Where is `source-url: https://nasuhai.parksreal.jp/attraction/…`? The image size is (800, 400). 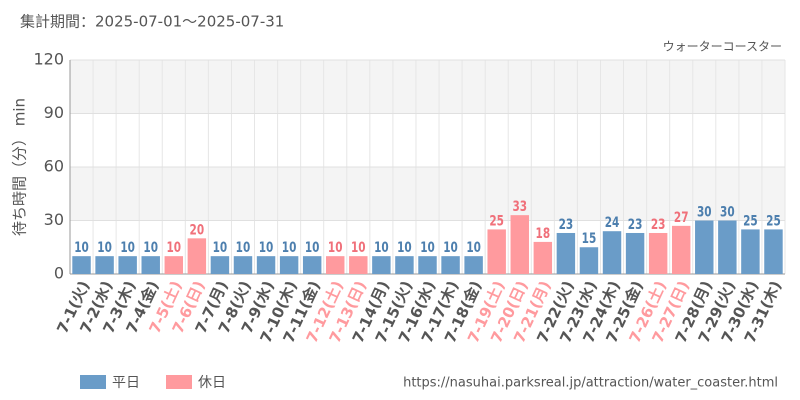
source-url: https://nasuhai.parksreal.jp/attraction/… is located at coordinates (590, 383).